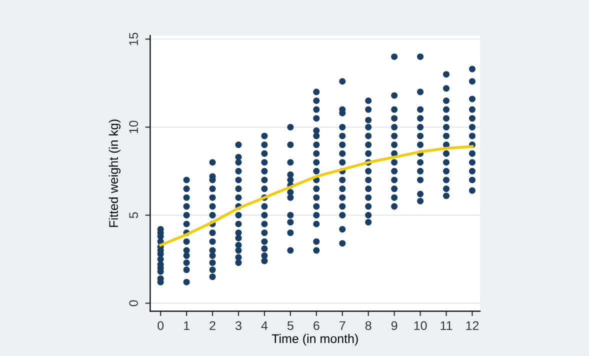 This screenshot has height=356, width=589. What do you see at coordinates (213, 325) in the screenshot?
I see `x-tick-label: 2` at bounding box center [213, 325].